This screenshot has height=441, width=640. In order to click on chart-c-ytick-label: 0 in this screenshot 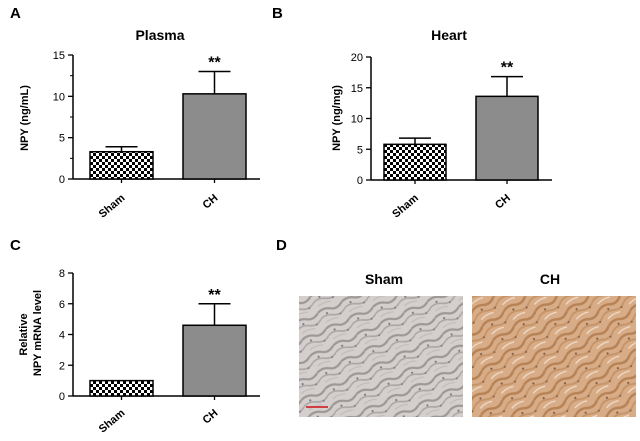, I will do `click(62, 397)`.